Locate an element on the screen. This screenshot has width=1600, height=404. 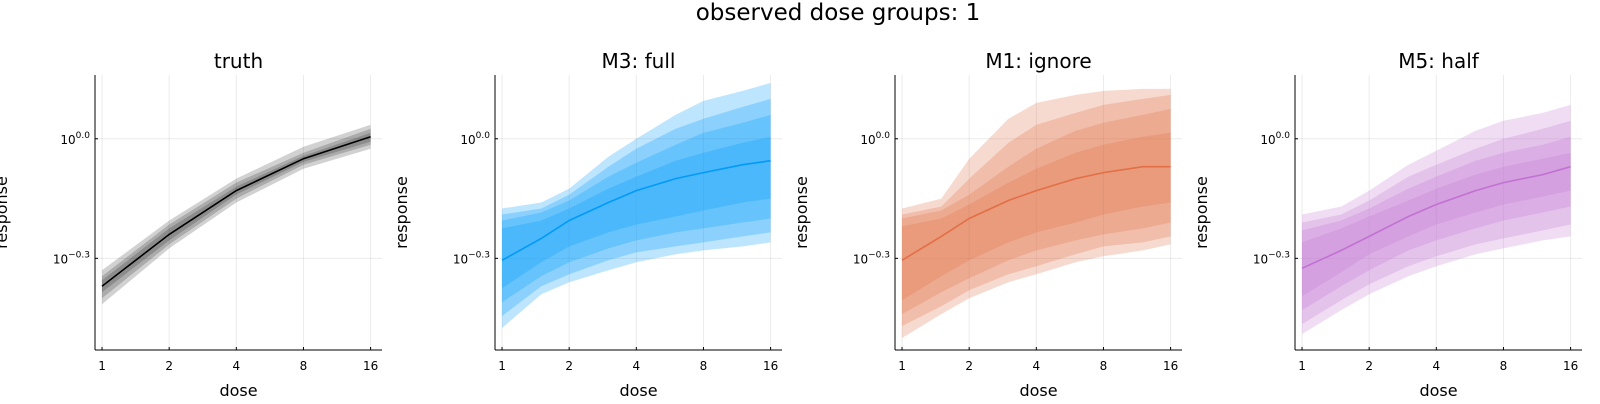
panel-title: M5: half is located at coordinates (1439, 61).